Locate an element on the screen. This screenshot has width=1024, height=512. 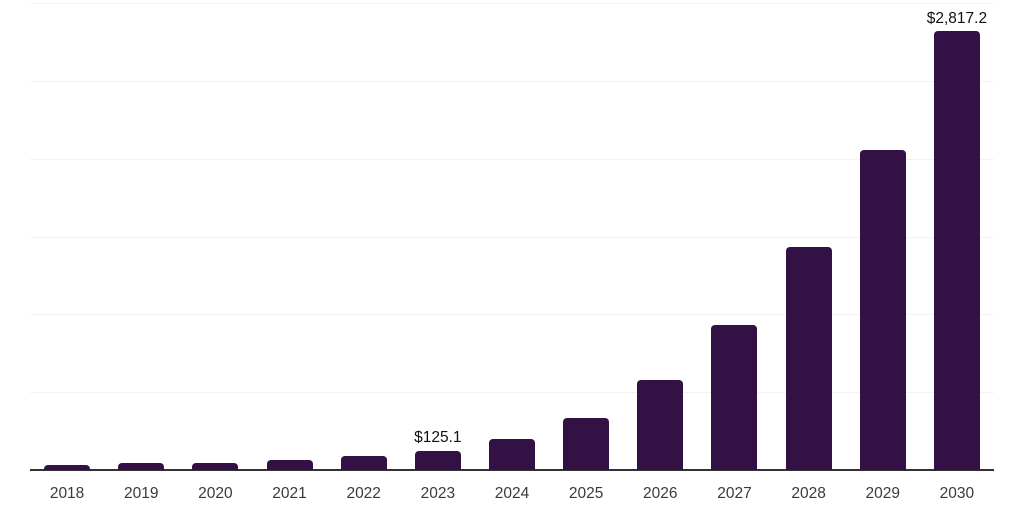
x-tick-2023: 2023 is located at coordinates (438, 493).